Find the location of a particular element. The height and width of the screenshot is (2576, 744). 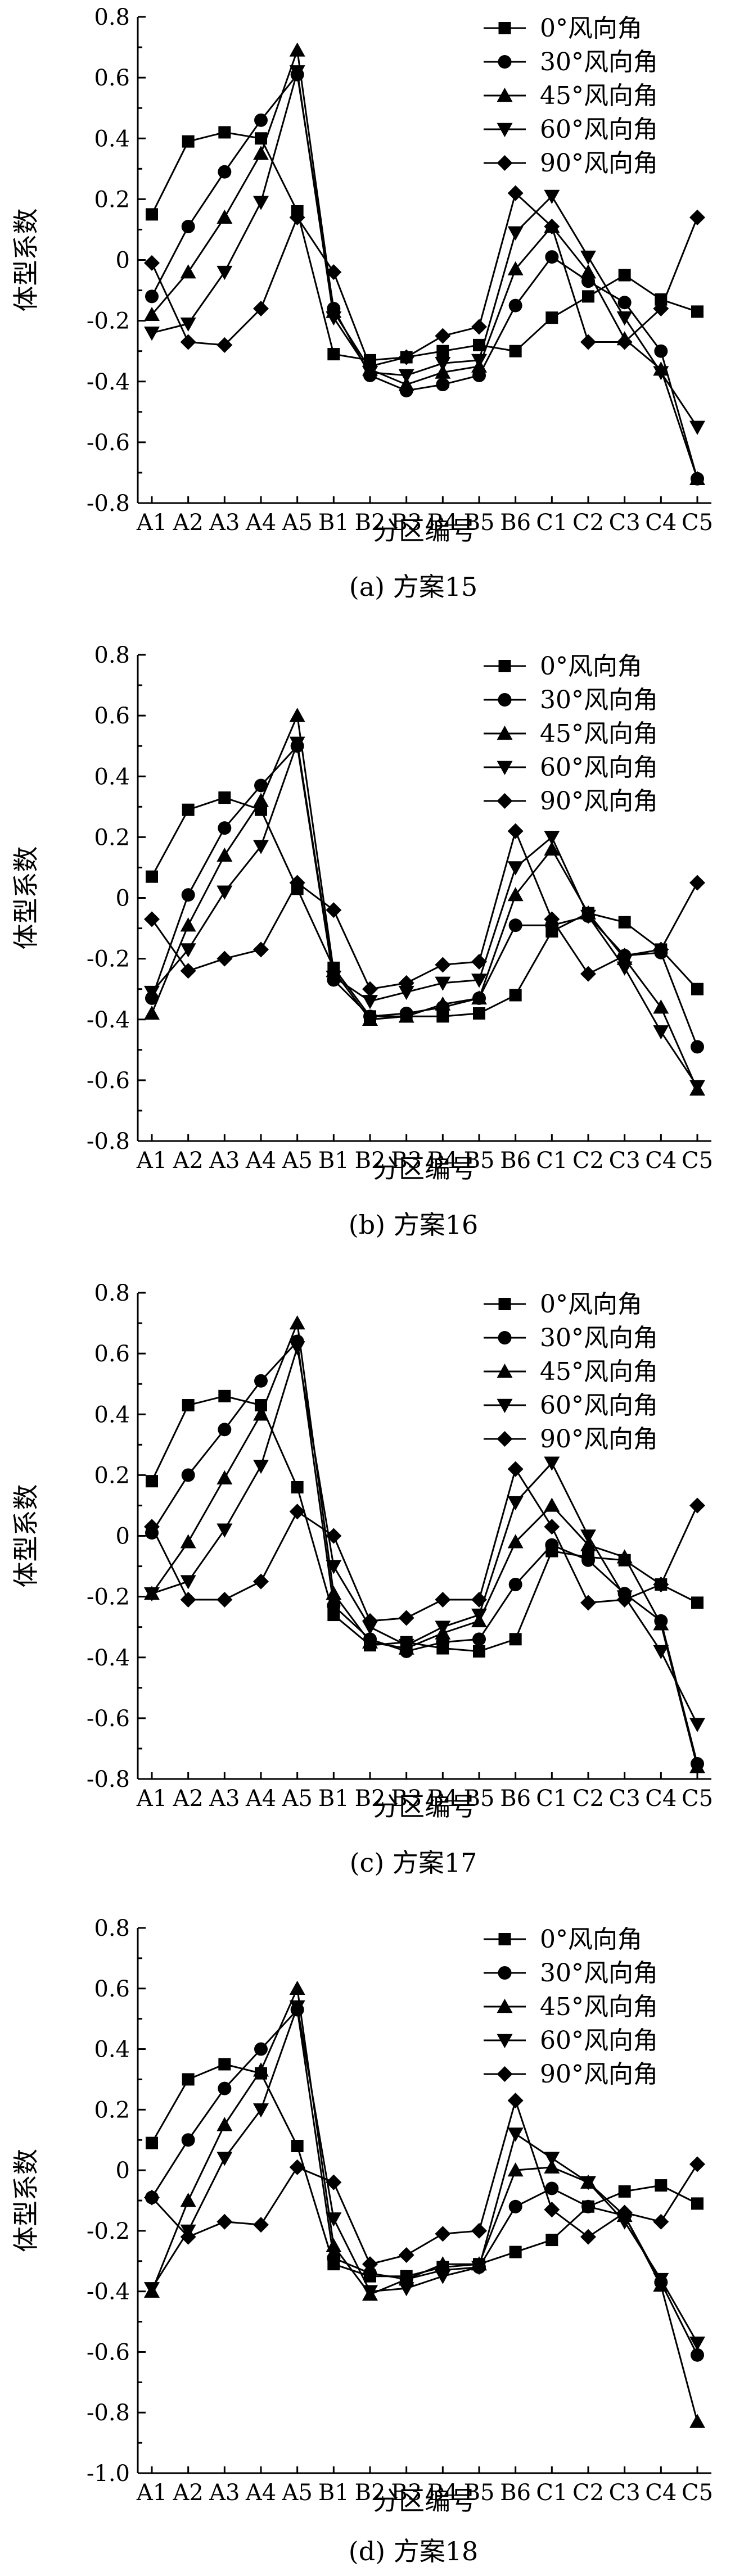

x-tick-label: C2 is located at coordinates (588, 2493).